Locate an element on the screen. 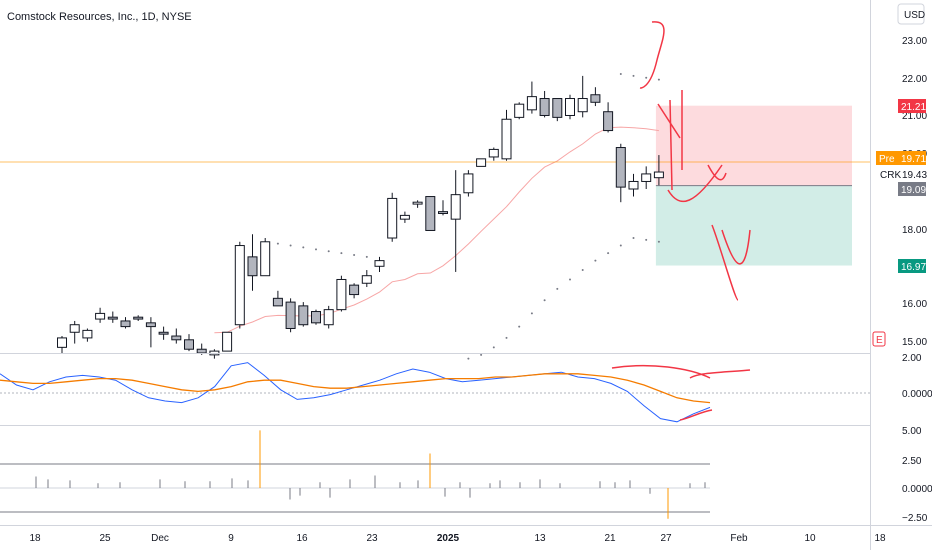 The width and height of the screenshot is (932, 550). volume-oscillator-pane is located at coordinates (355, 474).